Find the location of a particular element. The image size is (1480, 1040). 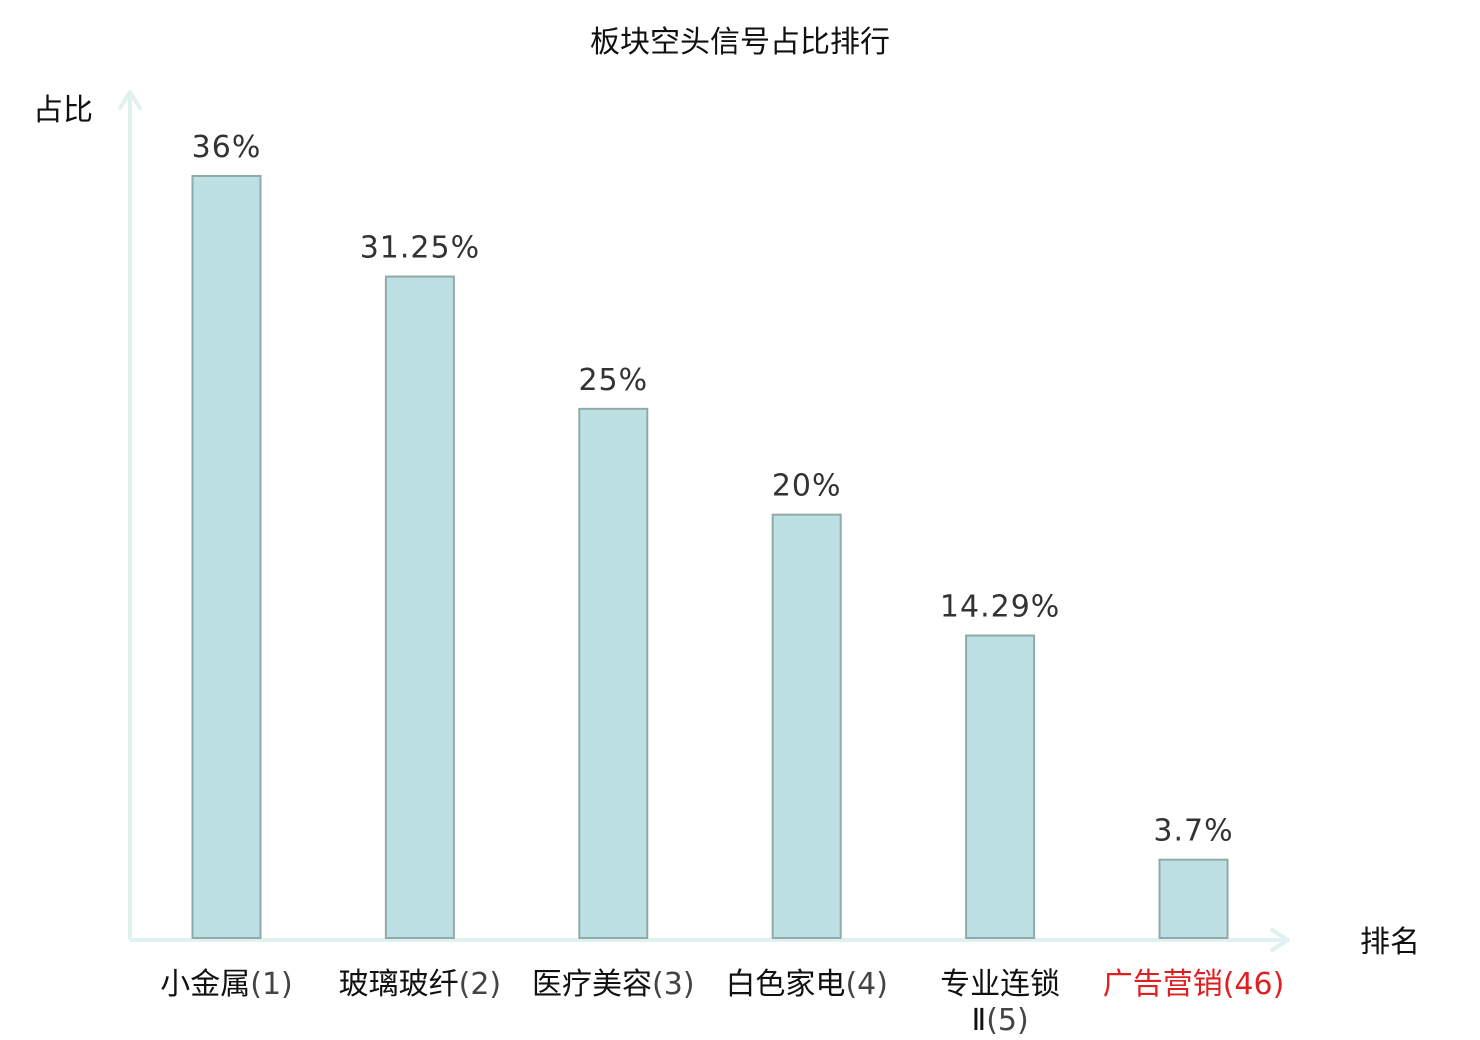

category-name-line2: Ⅱ is located at coordinates (978, 1020).